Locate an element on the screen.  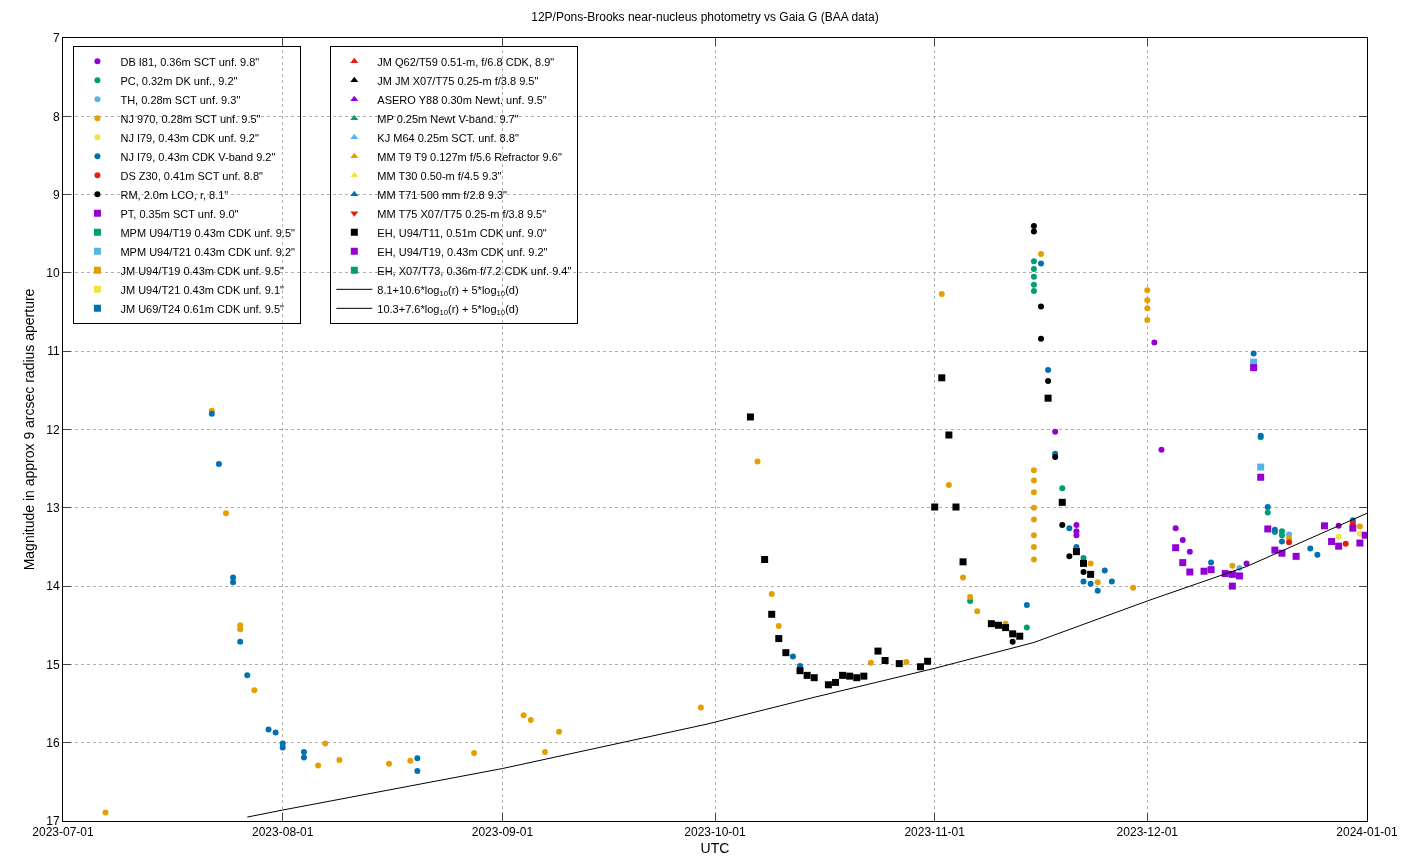
legend-label: JM JM X07/T75 0.25-m f/3.8 9.5" is located at coordinates (458, 80).